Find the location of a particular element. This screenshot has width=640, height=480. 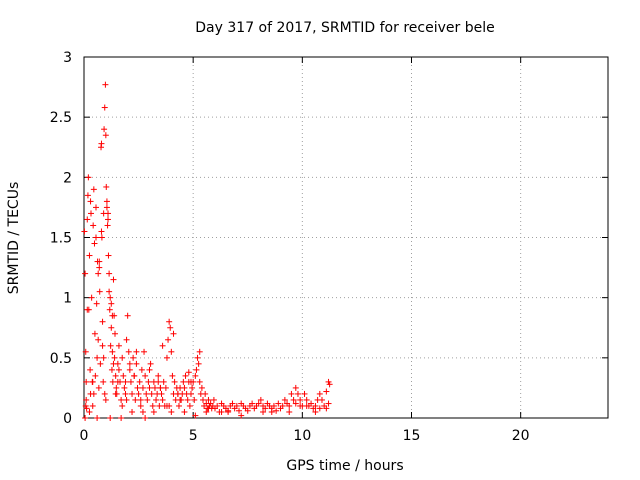

x-tick-label: 5 is located at coordinates (193, 436).